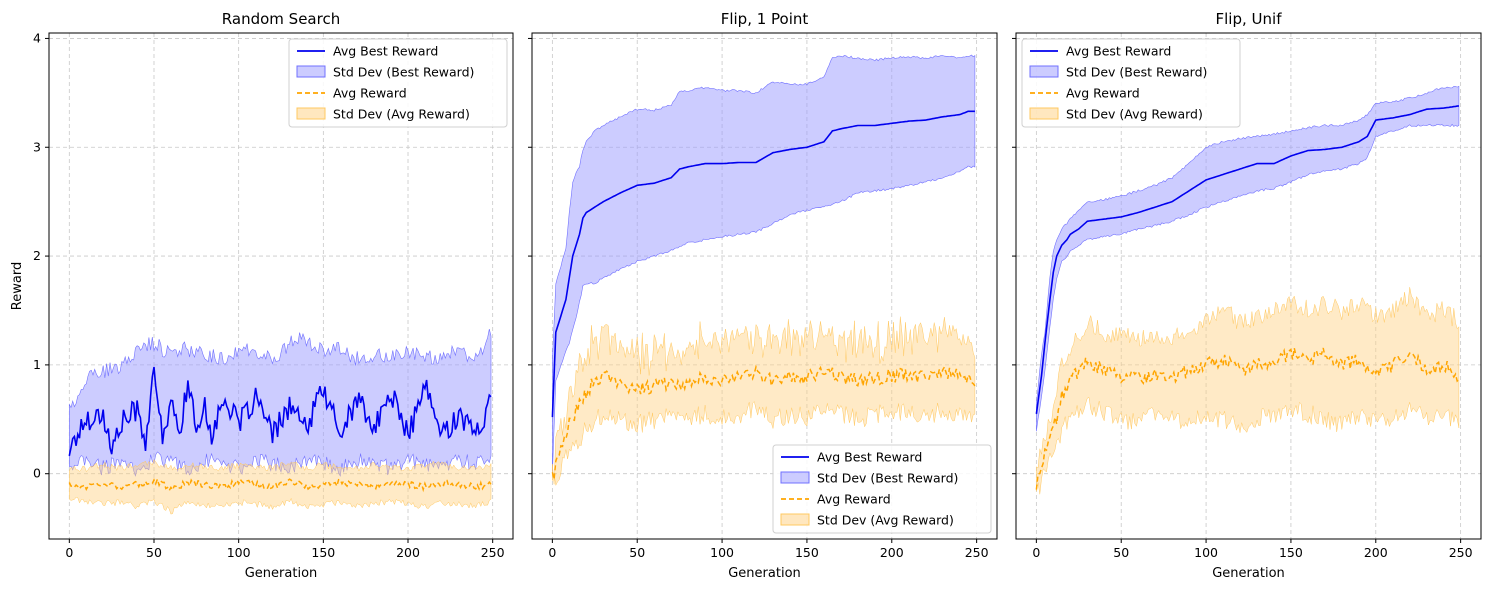  Describe the element at coordinates (765, 19) in the screenshot. I see `chart-title: Flip, 1 Point` at that location.